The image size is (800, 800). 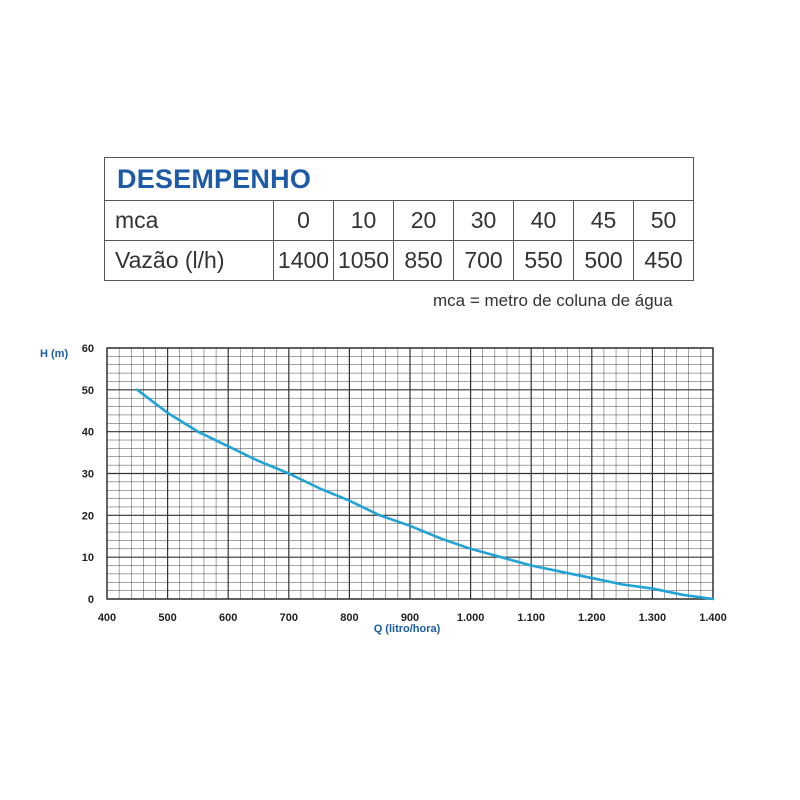 I want to click on y-tick-label: 10, so click(x=88, y=558).